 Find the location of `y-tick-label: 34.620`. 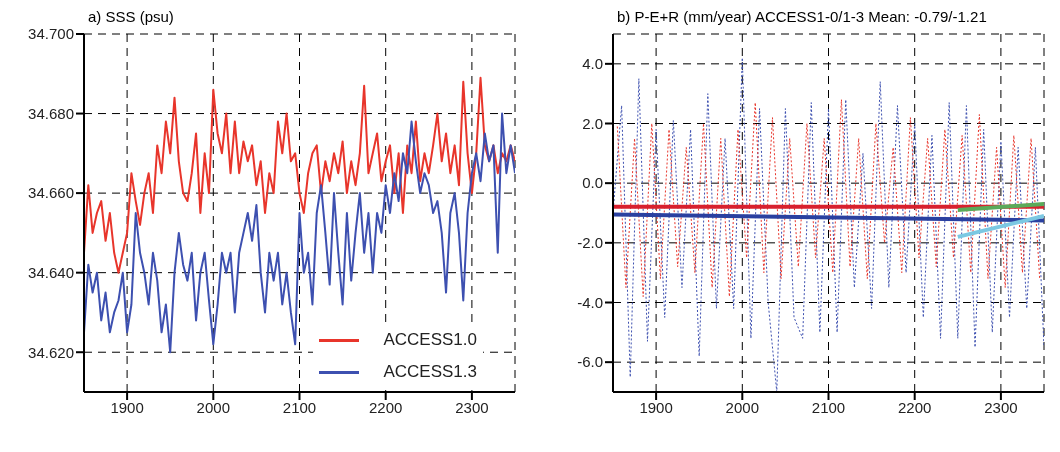

y-tick-label: 34.620 is located at coordinates (51, 352).